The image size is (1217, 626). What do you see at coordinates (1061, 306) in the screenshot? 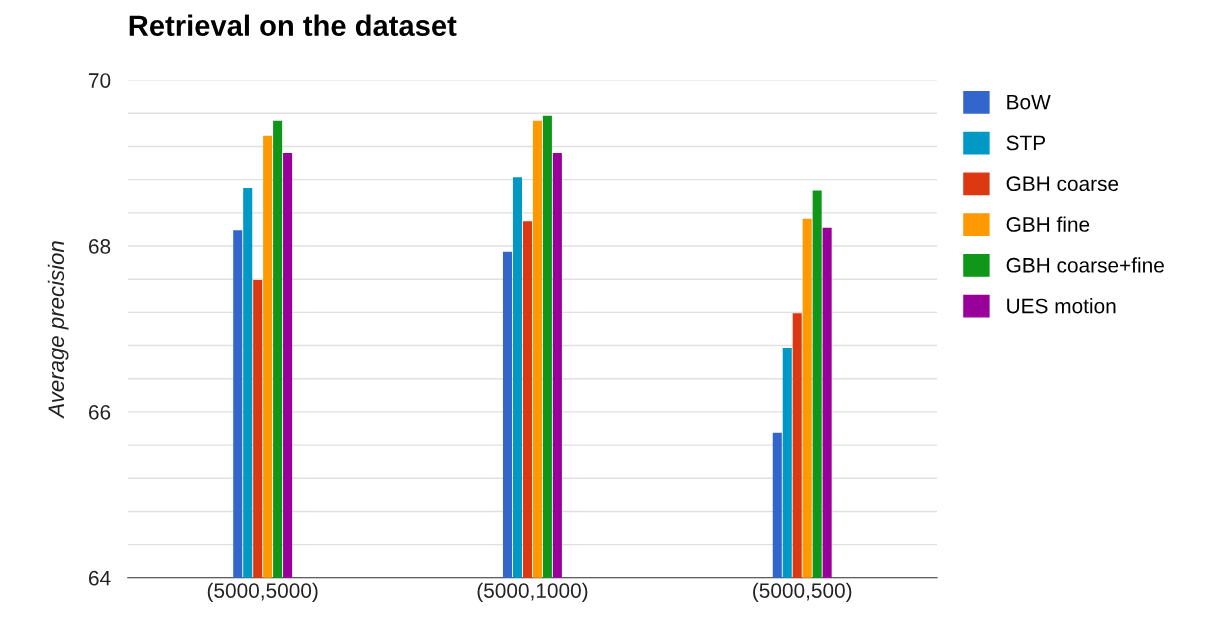
I see `legend-label: UES motion` at bounding box center [1061, 306].